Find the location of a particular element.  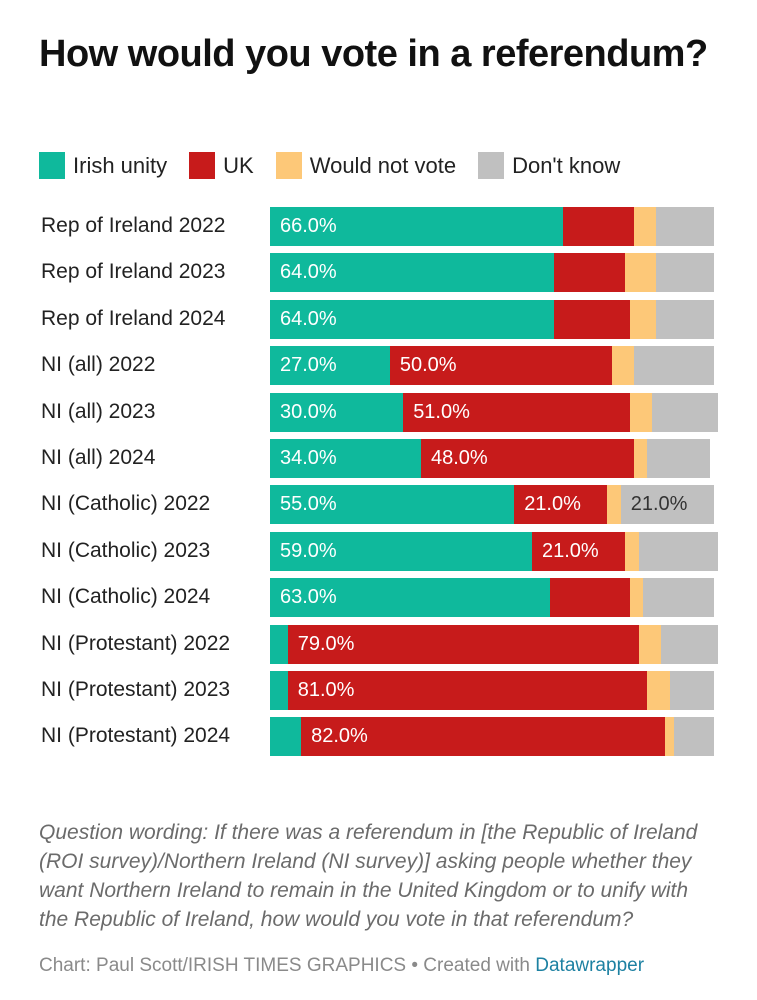

legend: Irish unity UK Would not vote Don't know is located at coordinates (340, 165).